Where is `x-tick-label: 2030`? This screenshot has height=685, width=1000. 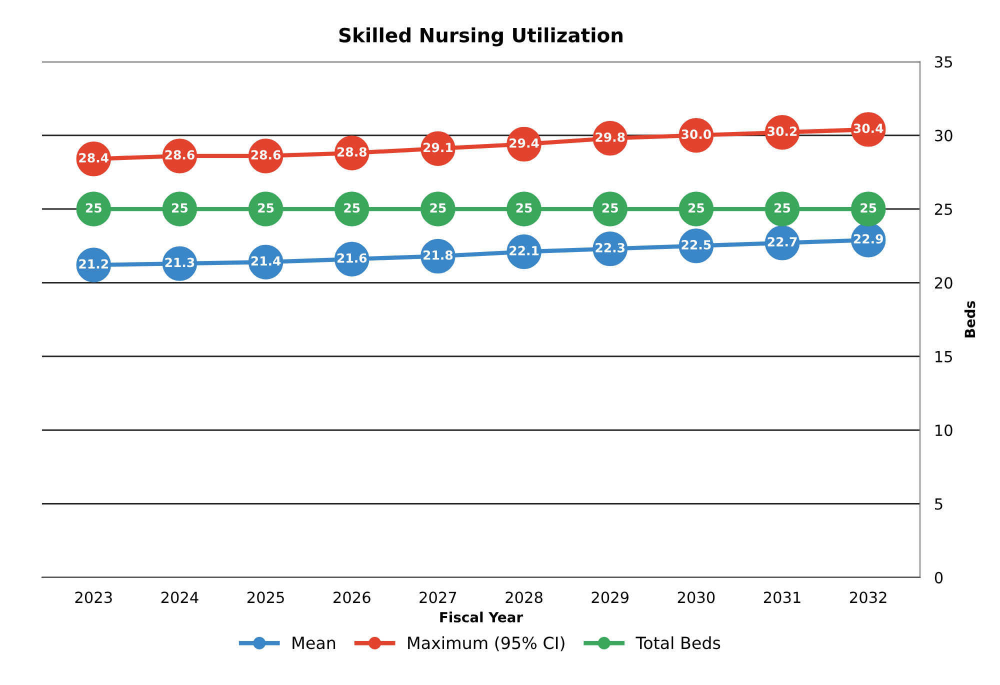
x-tick-label: 2030 is located at coordinates (696, 598).